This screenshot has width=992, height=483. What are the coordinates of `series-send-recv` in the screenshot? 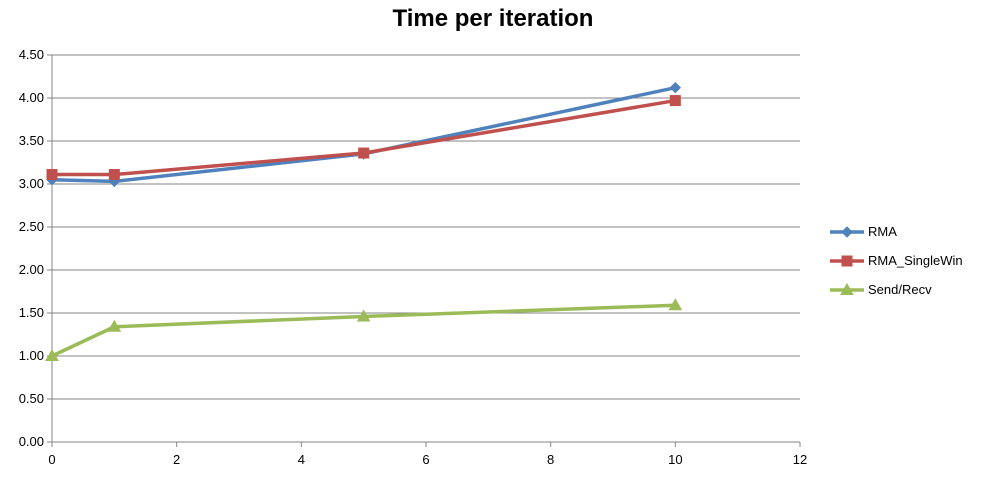 It's located at (364, 329).